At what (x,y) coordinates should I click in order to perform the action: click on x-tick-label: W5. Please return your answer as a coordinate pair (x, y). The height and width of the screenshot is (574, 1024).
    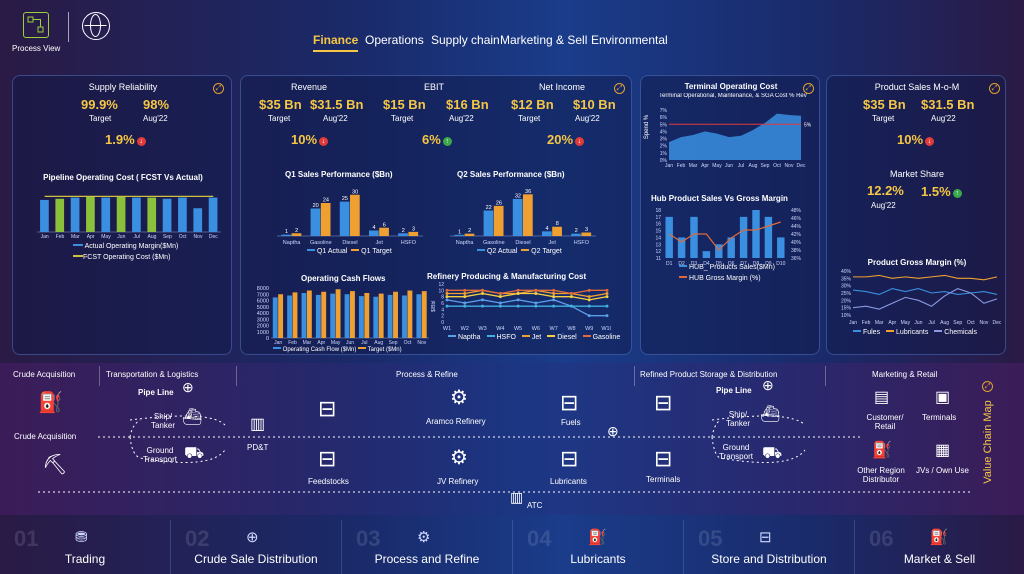
    Looking at the image, I should click on (518, 329).